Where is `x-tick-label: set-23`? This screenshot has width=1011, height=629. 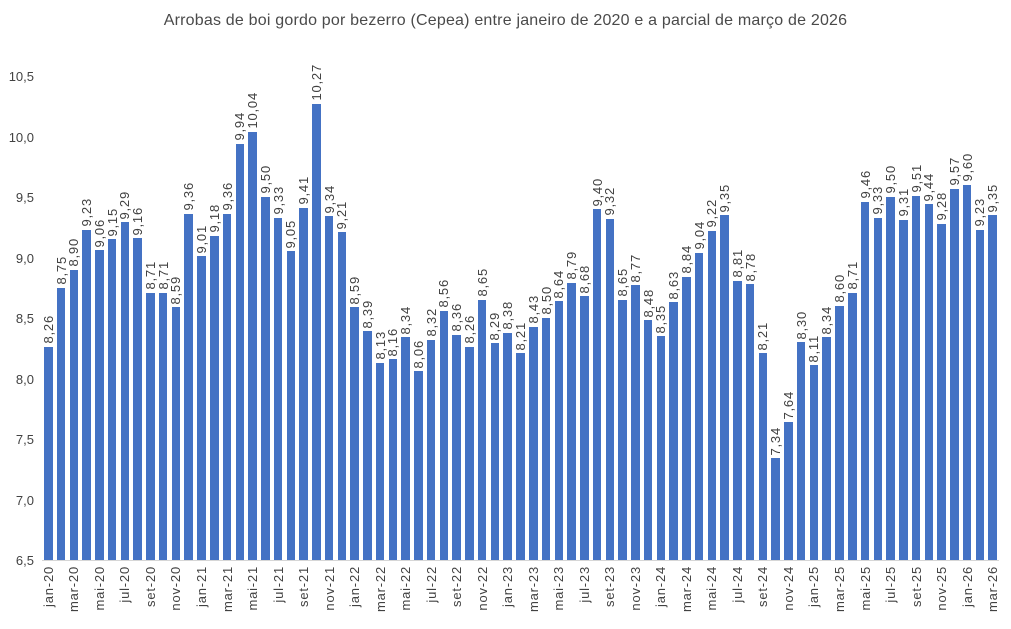 x-tick-label: set-23 is located at coordinates (610, 586).